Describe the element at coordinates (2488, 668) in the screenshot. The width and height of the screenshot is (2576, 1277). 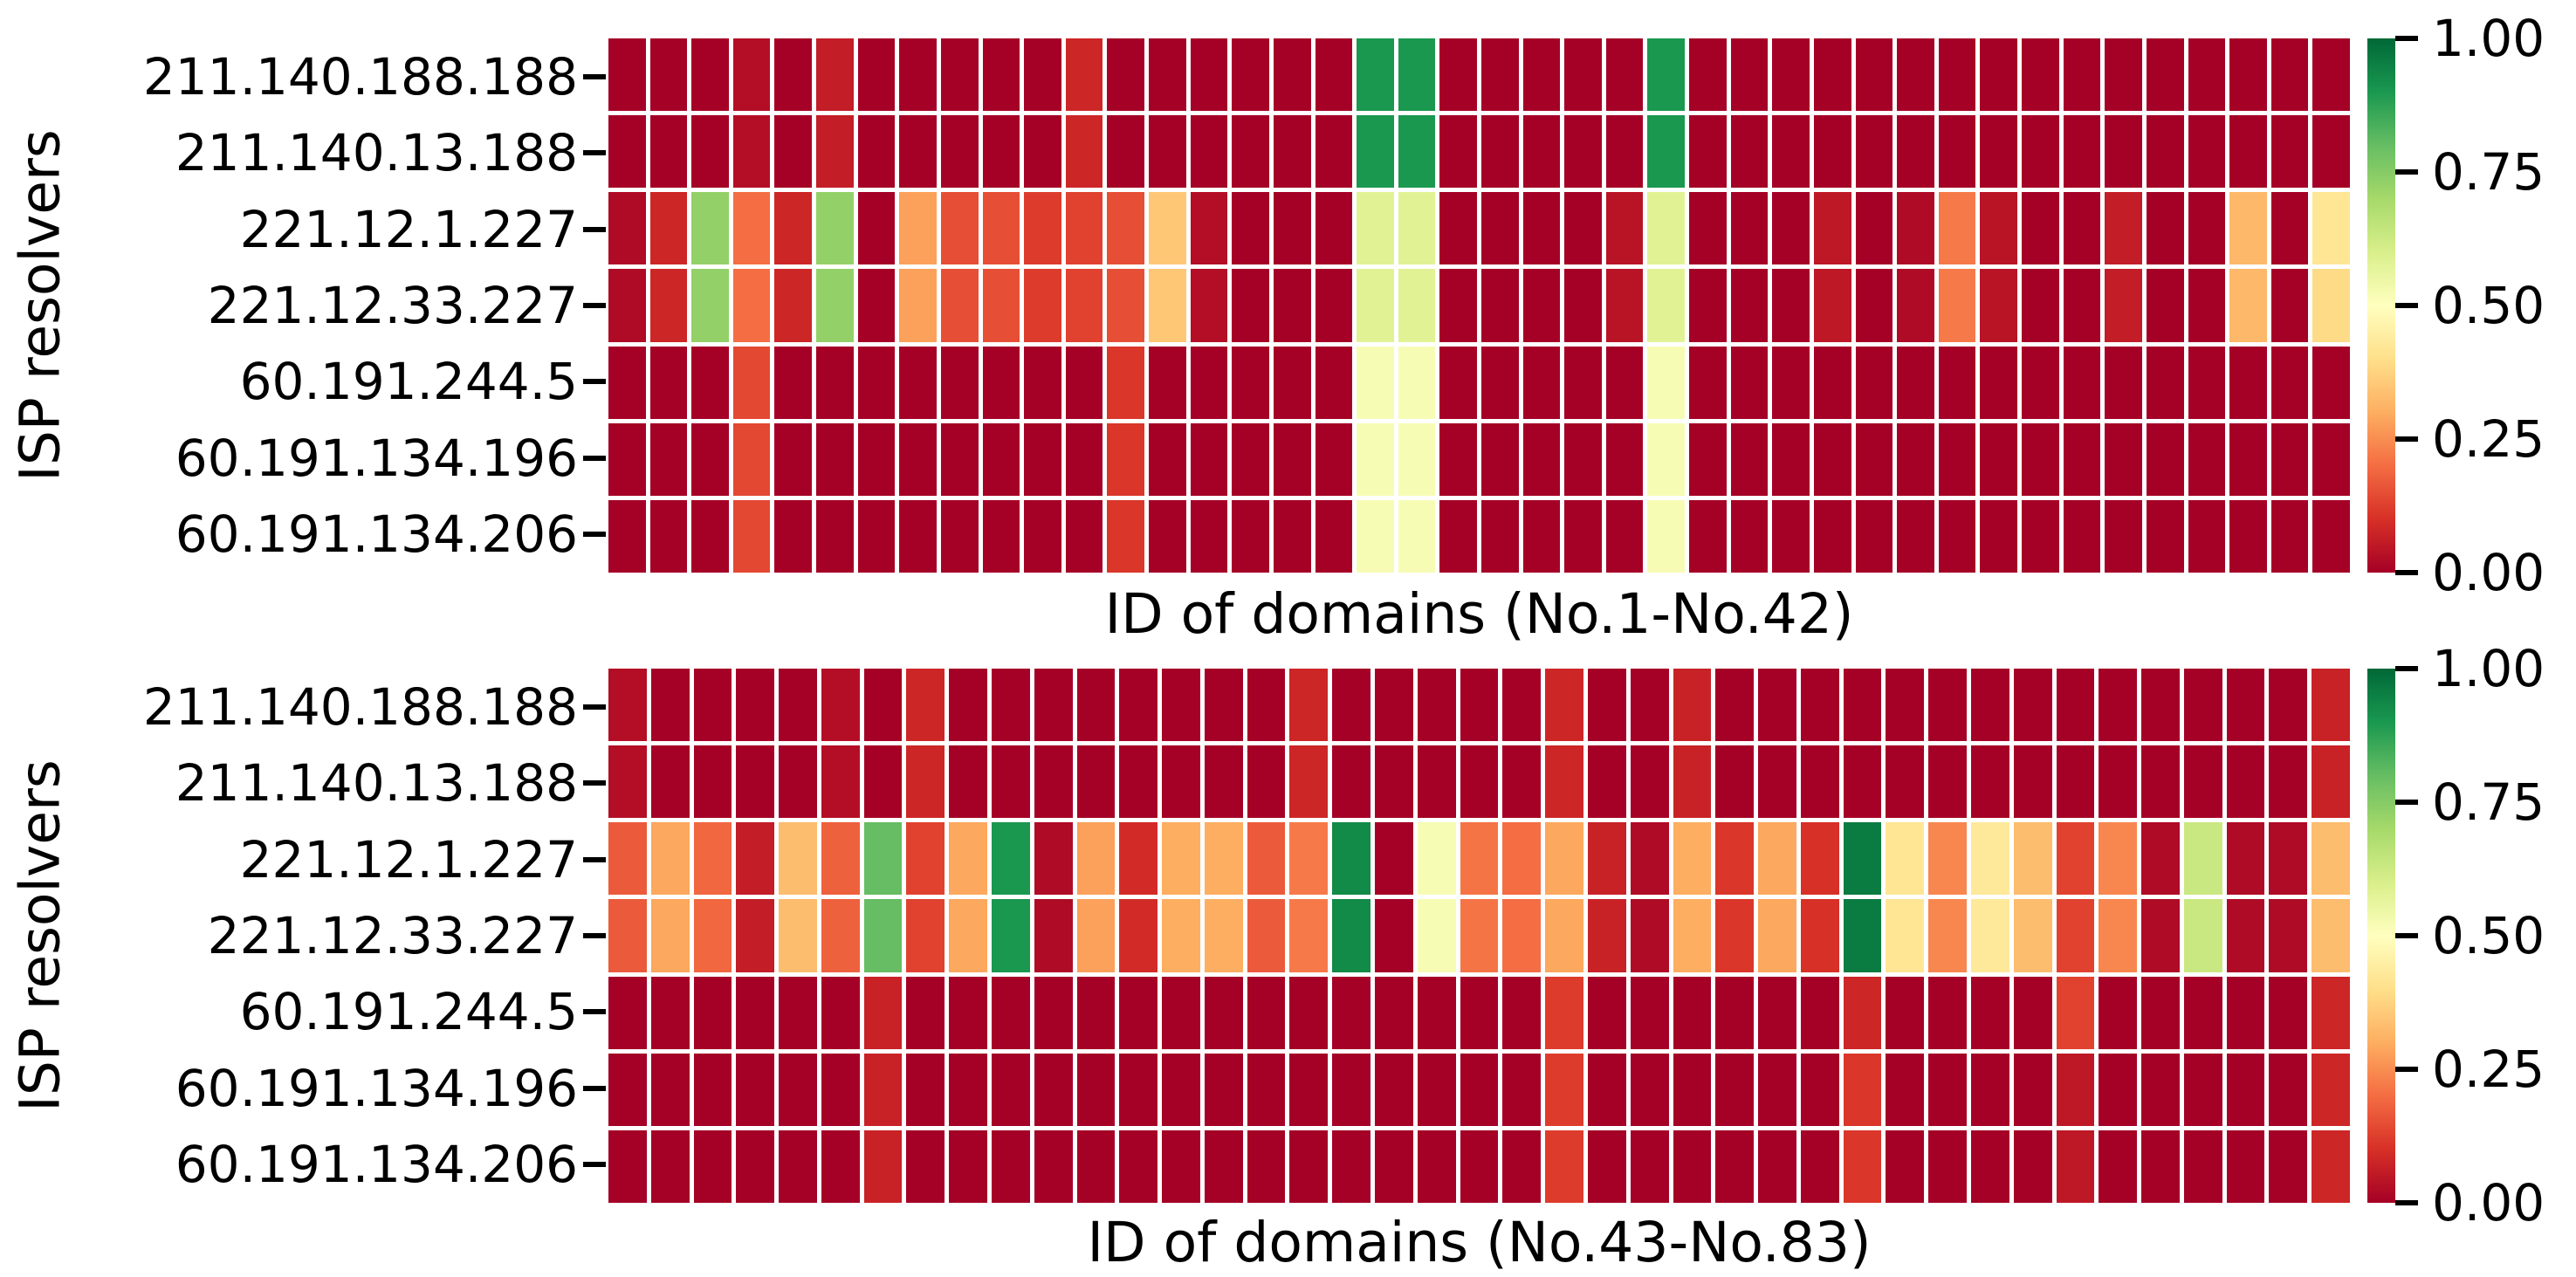
I see `colorbar-tick-label: 1.00` at that location.